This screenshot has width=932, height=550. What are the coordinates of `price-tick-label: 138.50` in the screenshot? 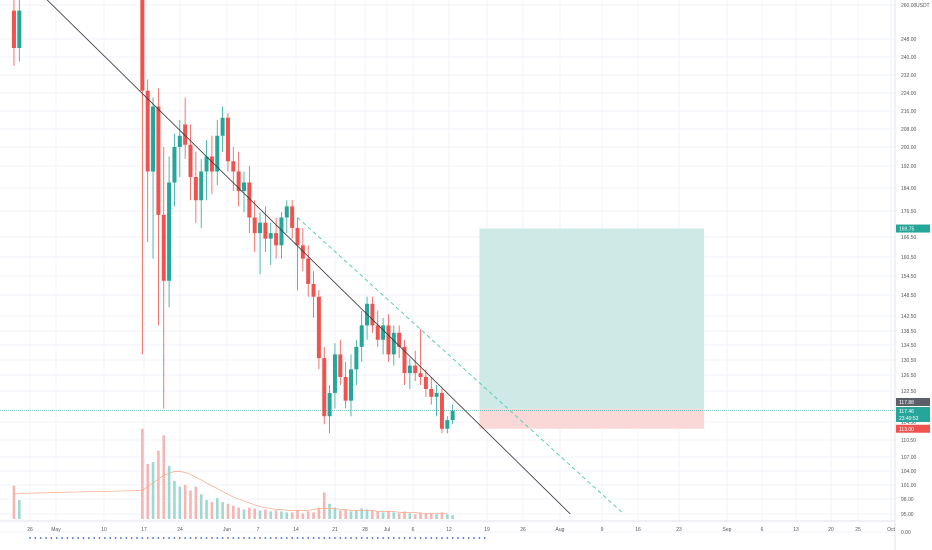 It's located at (909, 332).